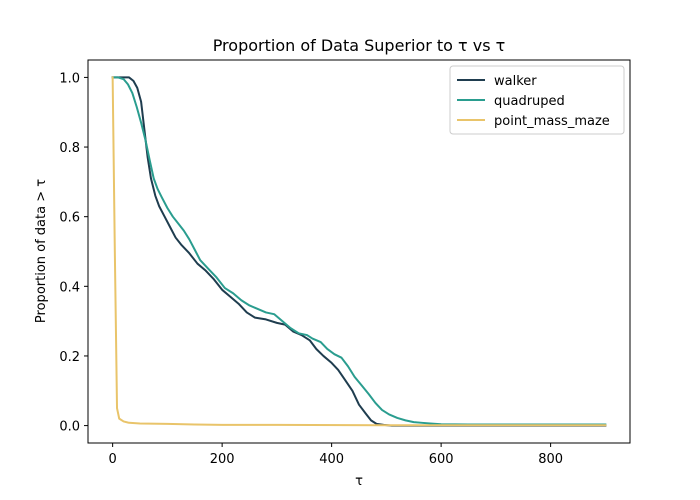  What do you see at coordinates (69, 427) in the screenshot?
I see `y-tick-label: 0.0` at bounding box center [69, 427].